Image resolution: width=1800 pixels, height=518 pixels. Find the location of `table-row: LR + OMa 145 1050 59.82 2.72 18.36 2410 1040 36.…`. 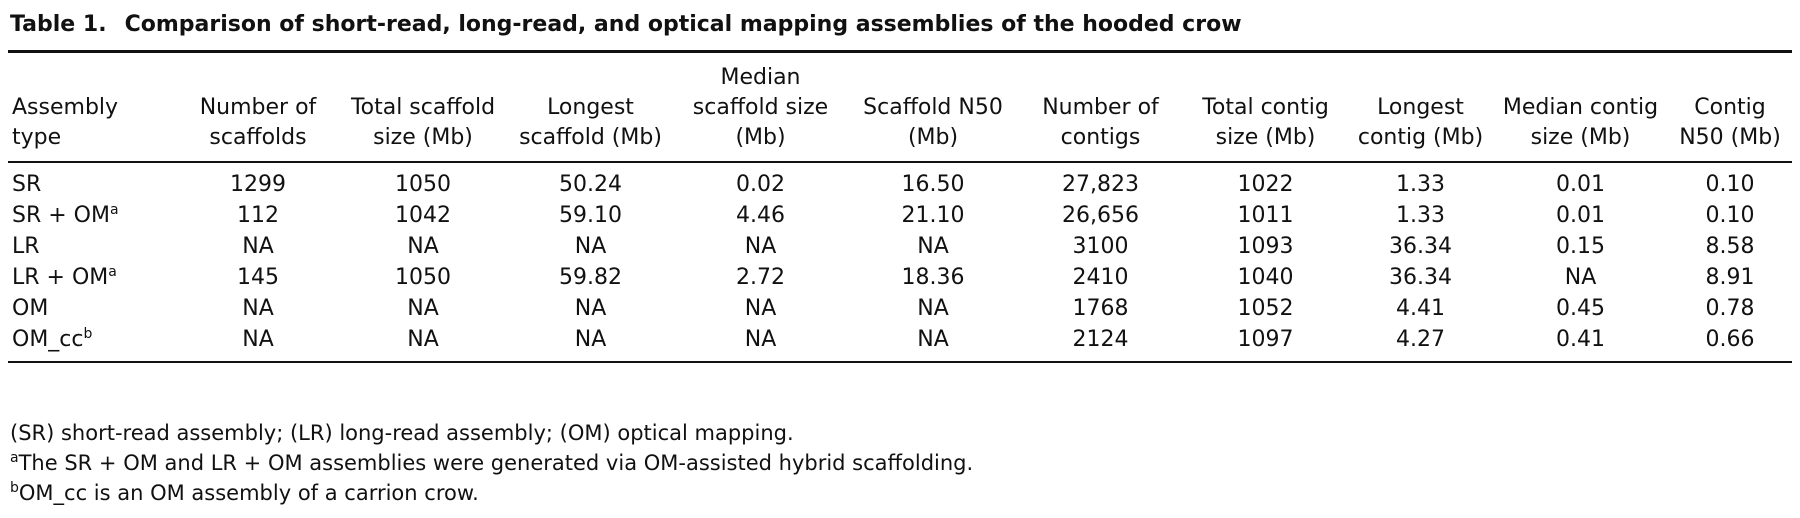

table-row: LR + OMa 145 1050 59.82 2.72 18.36 2410 1040 36.… is located at coordinates (900, 277).